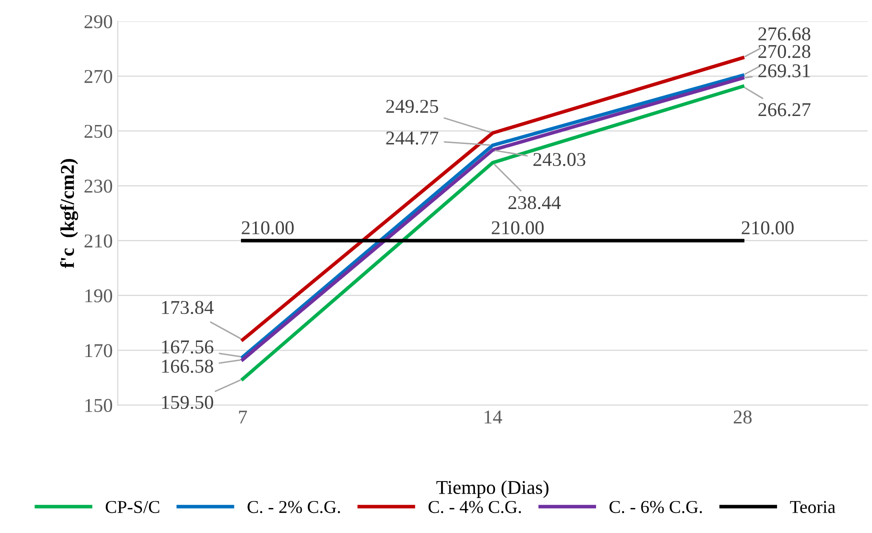 The width and height of the screenshot is (872, 533). Describe the element at coordinates (188, 347) in the screenshot. I see `data-label: 167.56` at that location.